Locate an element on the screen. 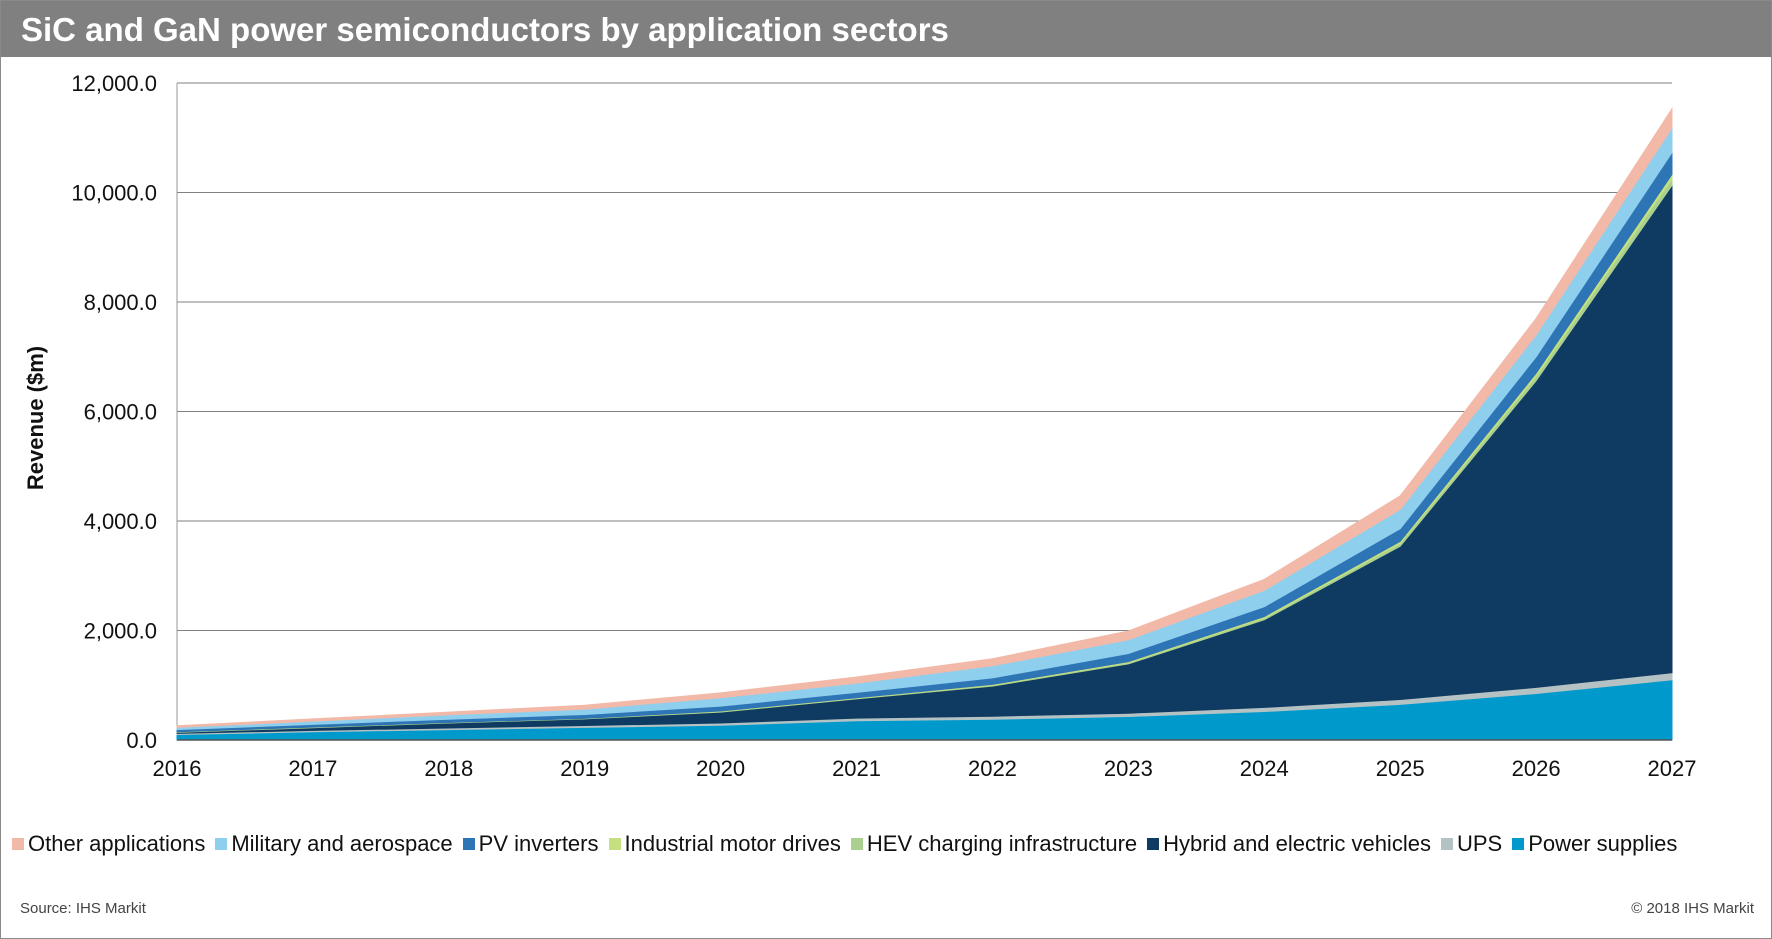 This screenshot has width=1772, height=939. legend-item: Other applications is located at coordinates (108, 844).